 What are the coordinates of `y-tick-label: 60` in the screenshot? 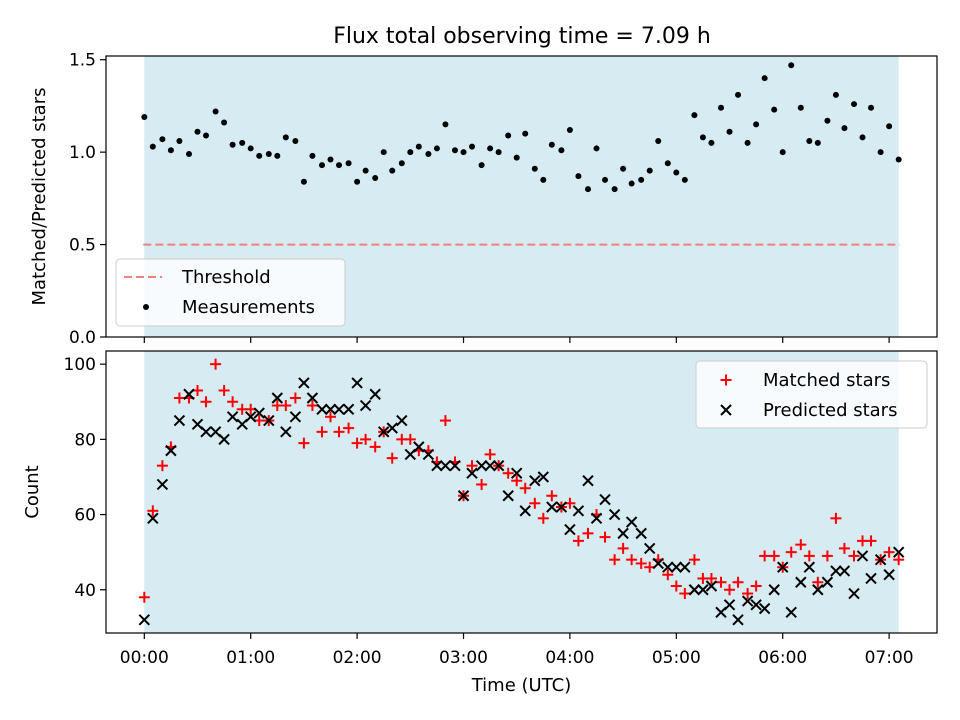 It's located at (85, 516).